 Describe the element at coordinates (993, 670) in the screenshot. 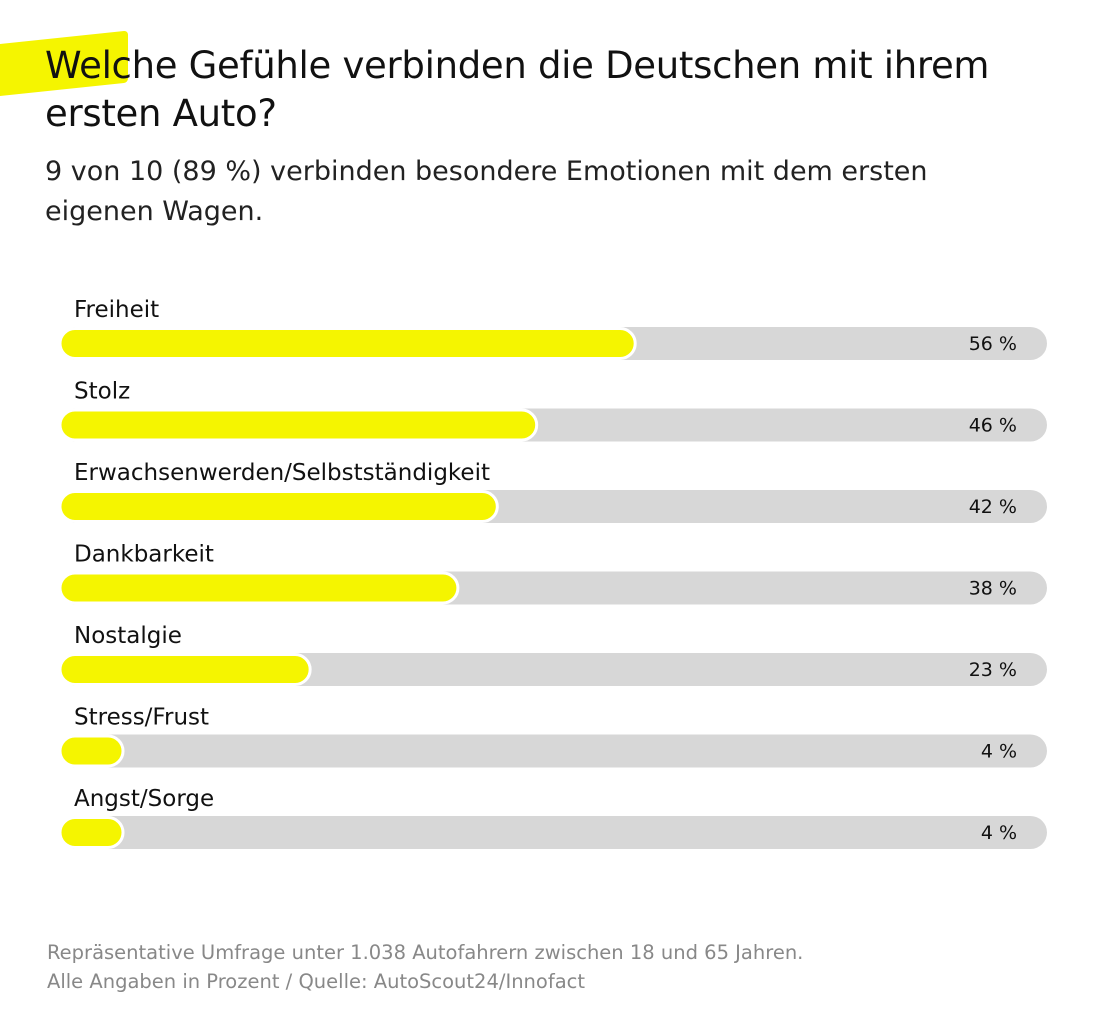

I see `value-label: 23 %` at that location.